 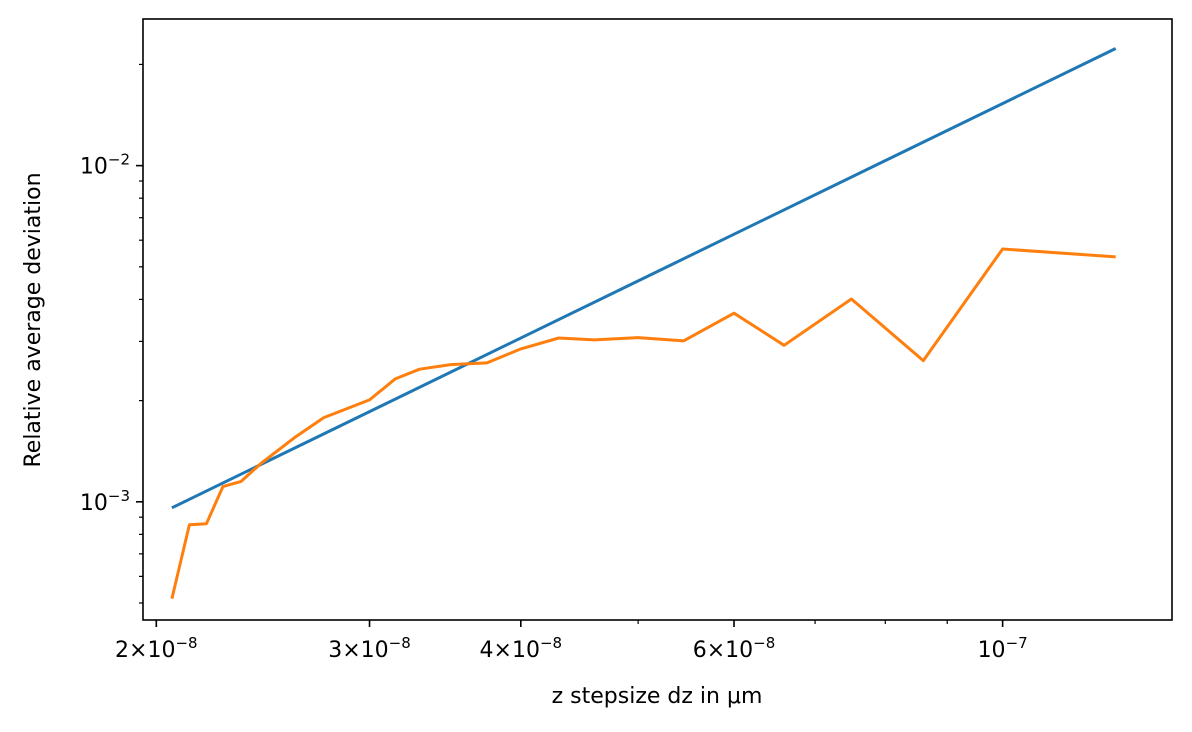 What do you see at coordinates (105, 501) in the screenshot?
I see `y-tick-label: 10⁻³` at bounding box center [105, 501].